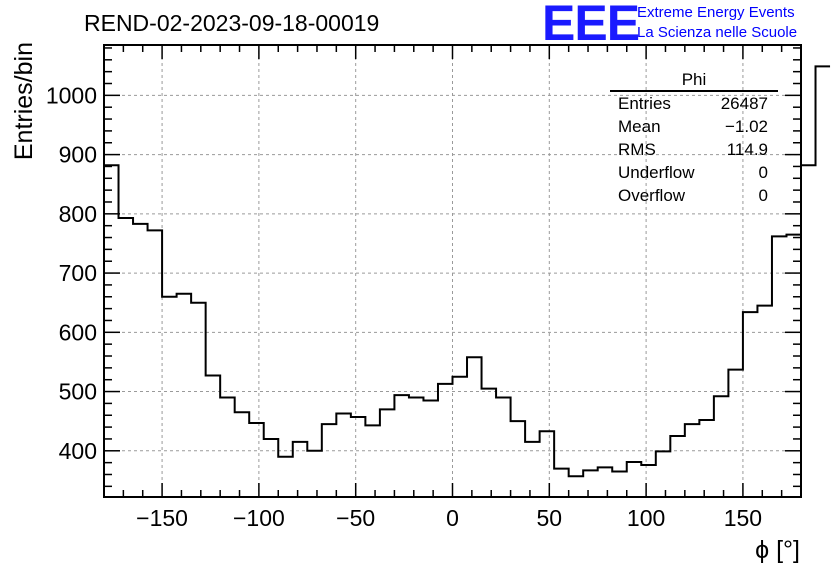 This screenshot has width=836, height=572. I want to click on x-axis-title: ϕ [°], so click(777, 550).